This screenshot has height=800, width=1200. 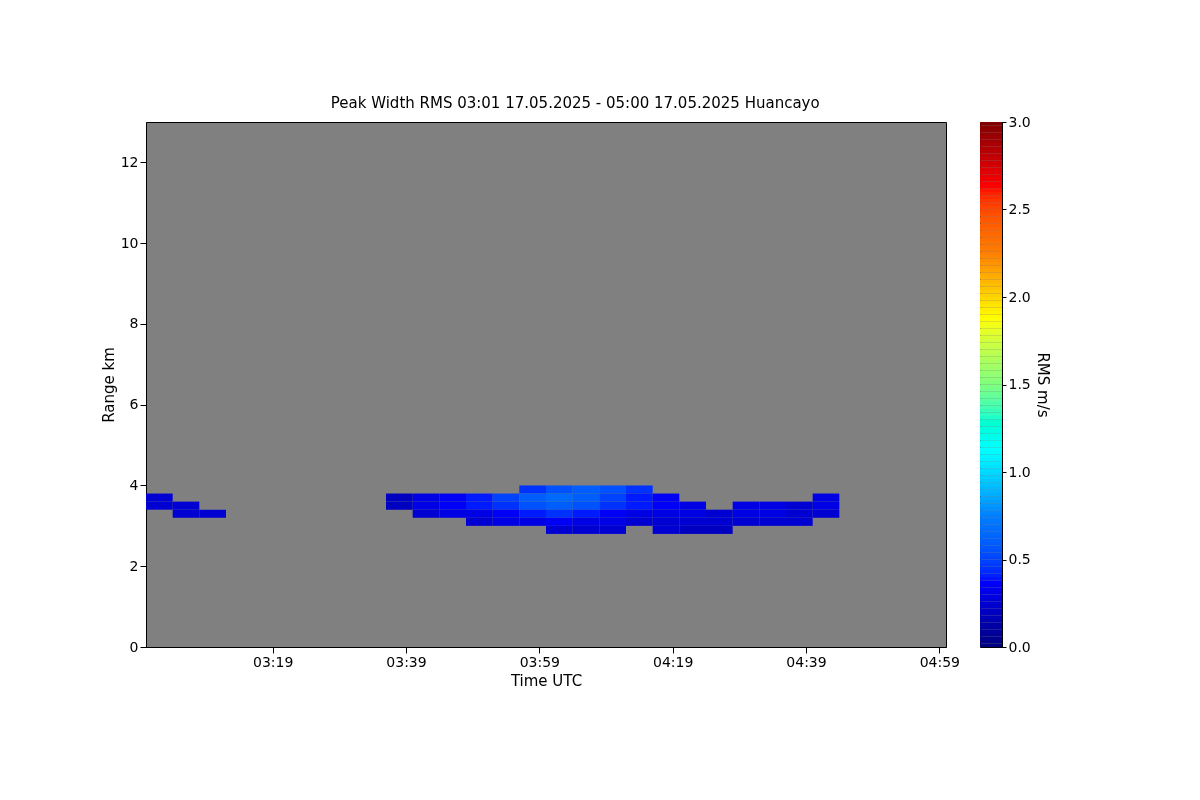 I want to click on x-tick-label: 04:19, so click(x=673, y=661).